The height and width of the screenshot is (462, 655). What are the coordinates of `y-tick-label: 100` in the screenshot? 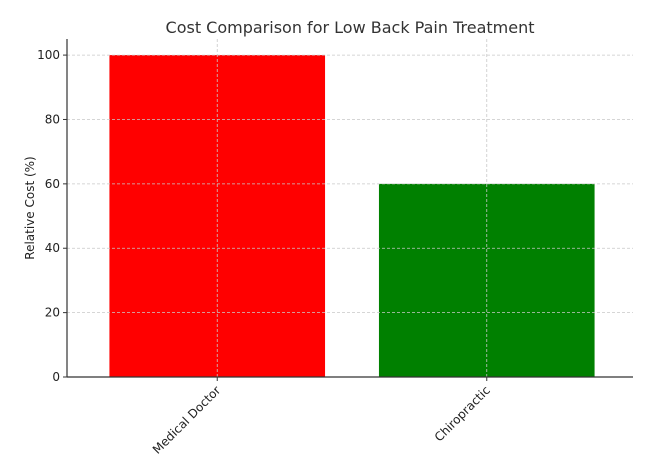 It's located at (48, 55).